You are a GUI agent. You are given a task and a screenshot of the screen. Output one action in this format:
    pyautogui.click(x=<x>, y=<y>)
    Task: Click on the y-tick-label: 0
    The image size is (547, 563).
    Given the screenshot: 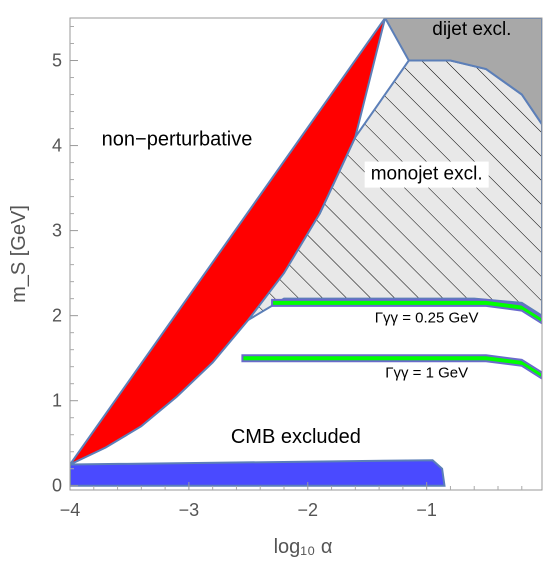 What is the action you would take?
    pyautogui.click(x=57, y=486)
    